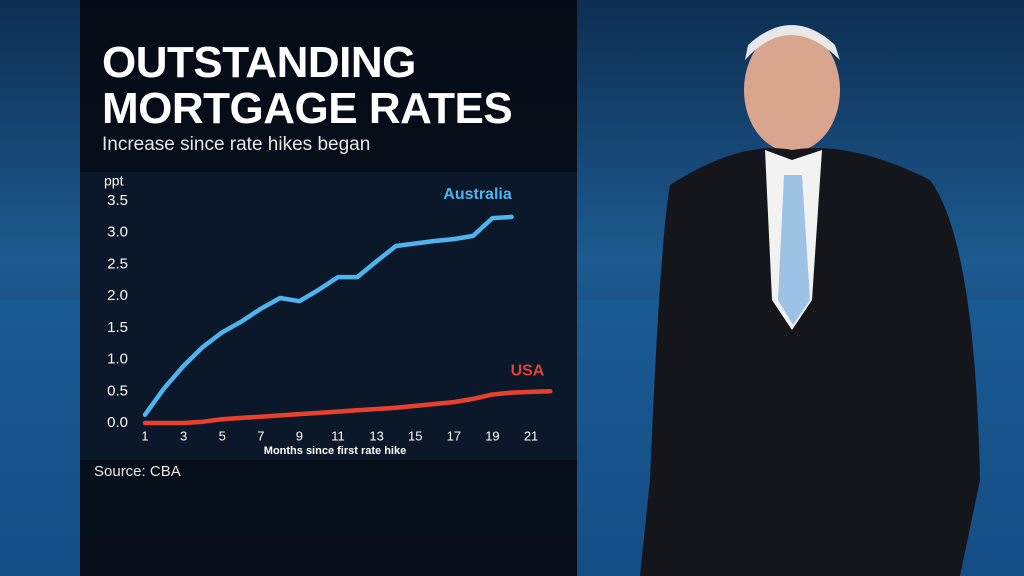 This screenshot has height=576, width=1024. What do you see at coordinates (236, 144) in the screenshot?
I see `chart-subtitle: Increase since rate hikes began` at bounding box center [236, 144].